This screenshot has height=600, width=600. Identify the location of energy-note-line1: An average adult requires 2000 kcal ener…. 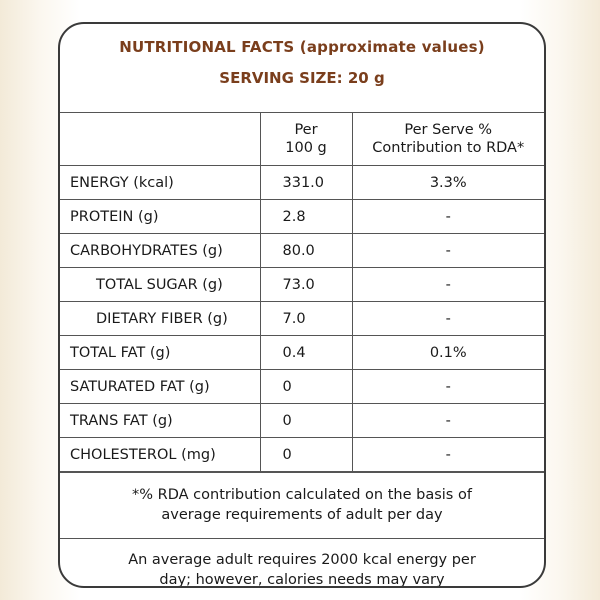
(302, 560).